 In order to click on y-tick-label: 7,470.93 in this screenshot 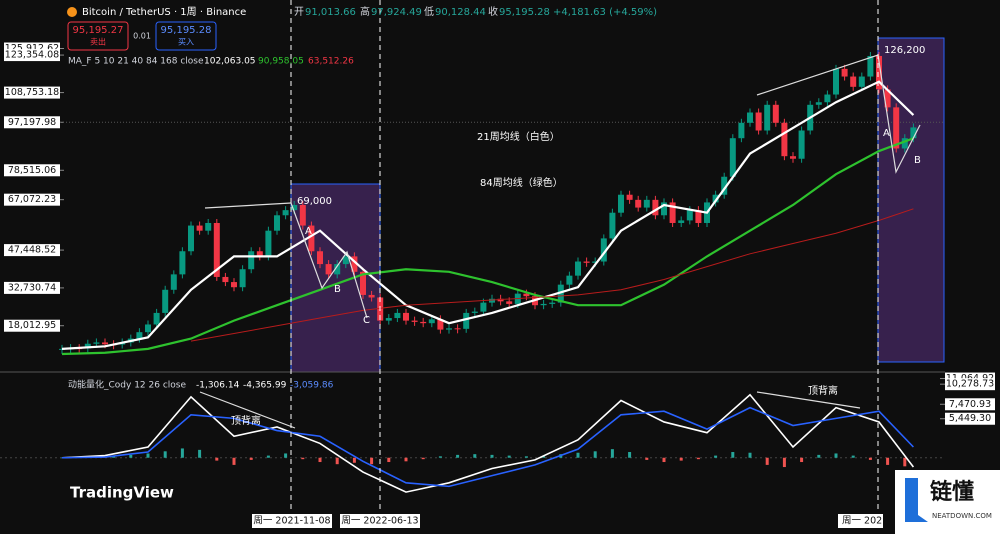, I will do `click(970, 404)`.